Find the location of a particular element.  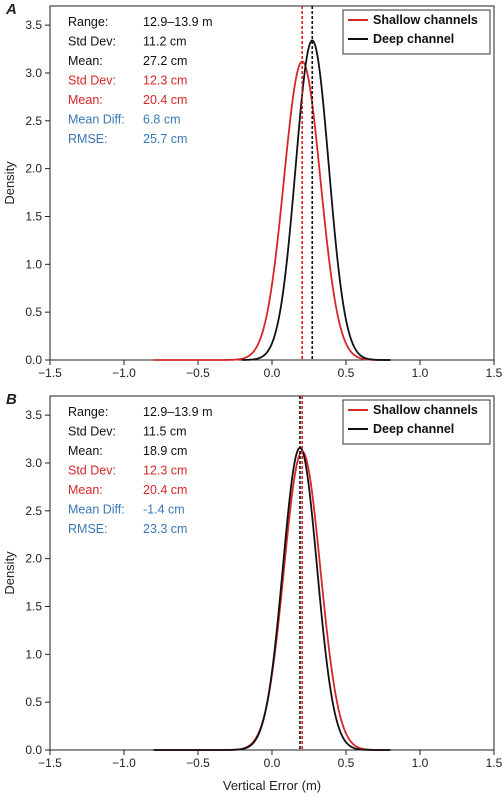

x-axis-title: Vertical Error (m) is located at coordinates (272, 785).